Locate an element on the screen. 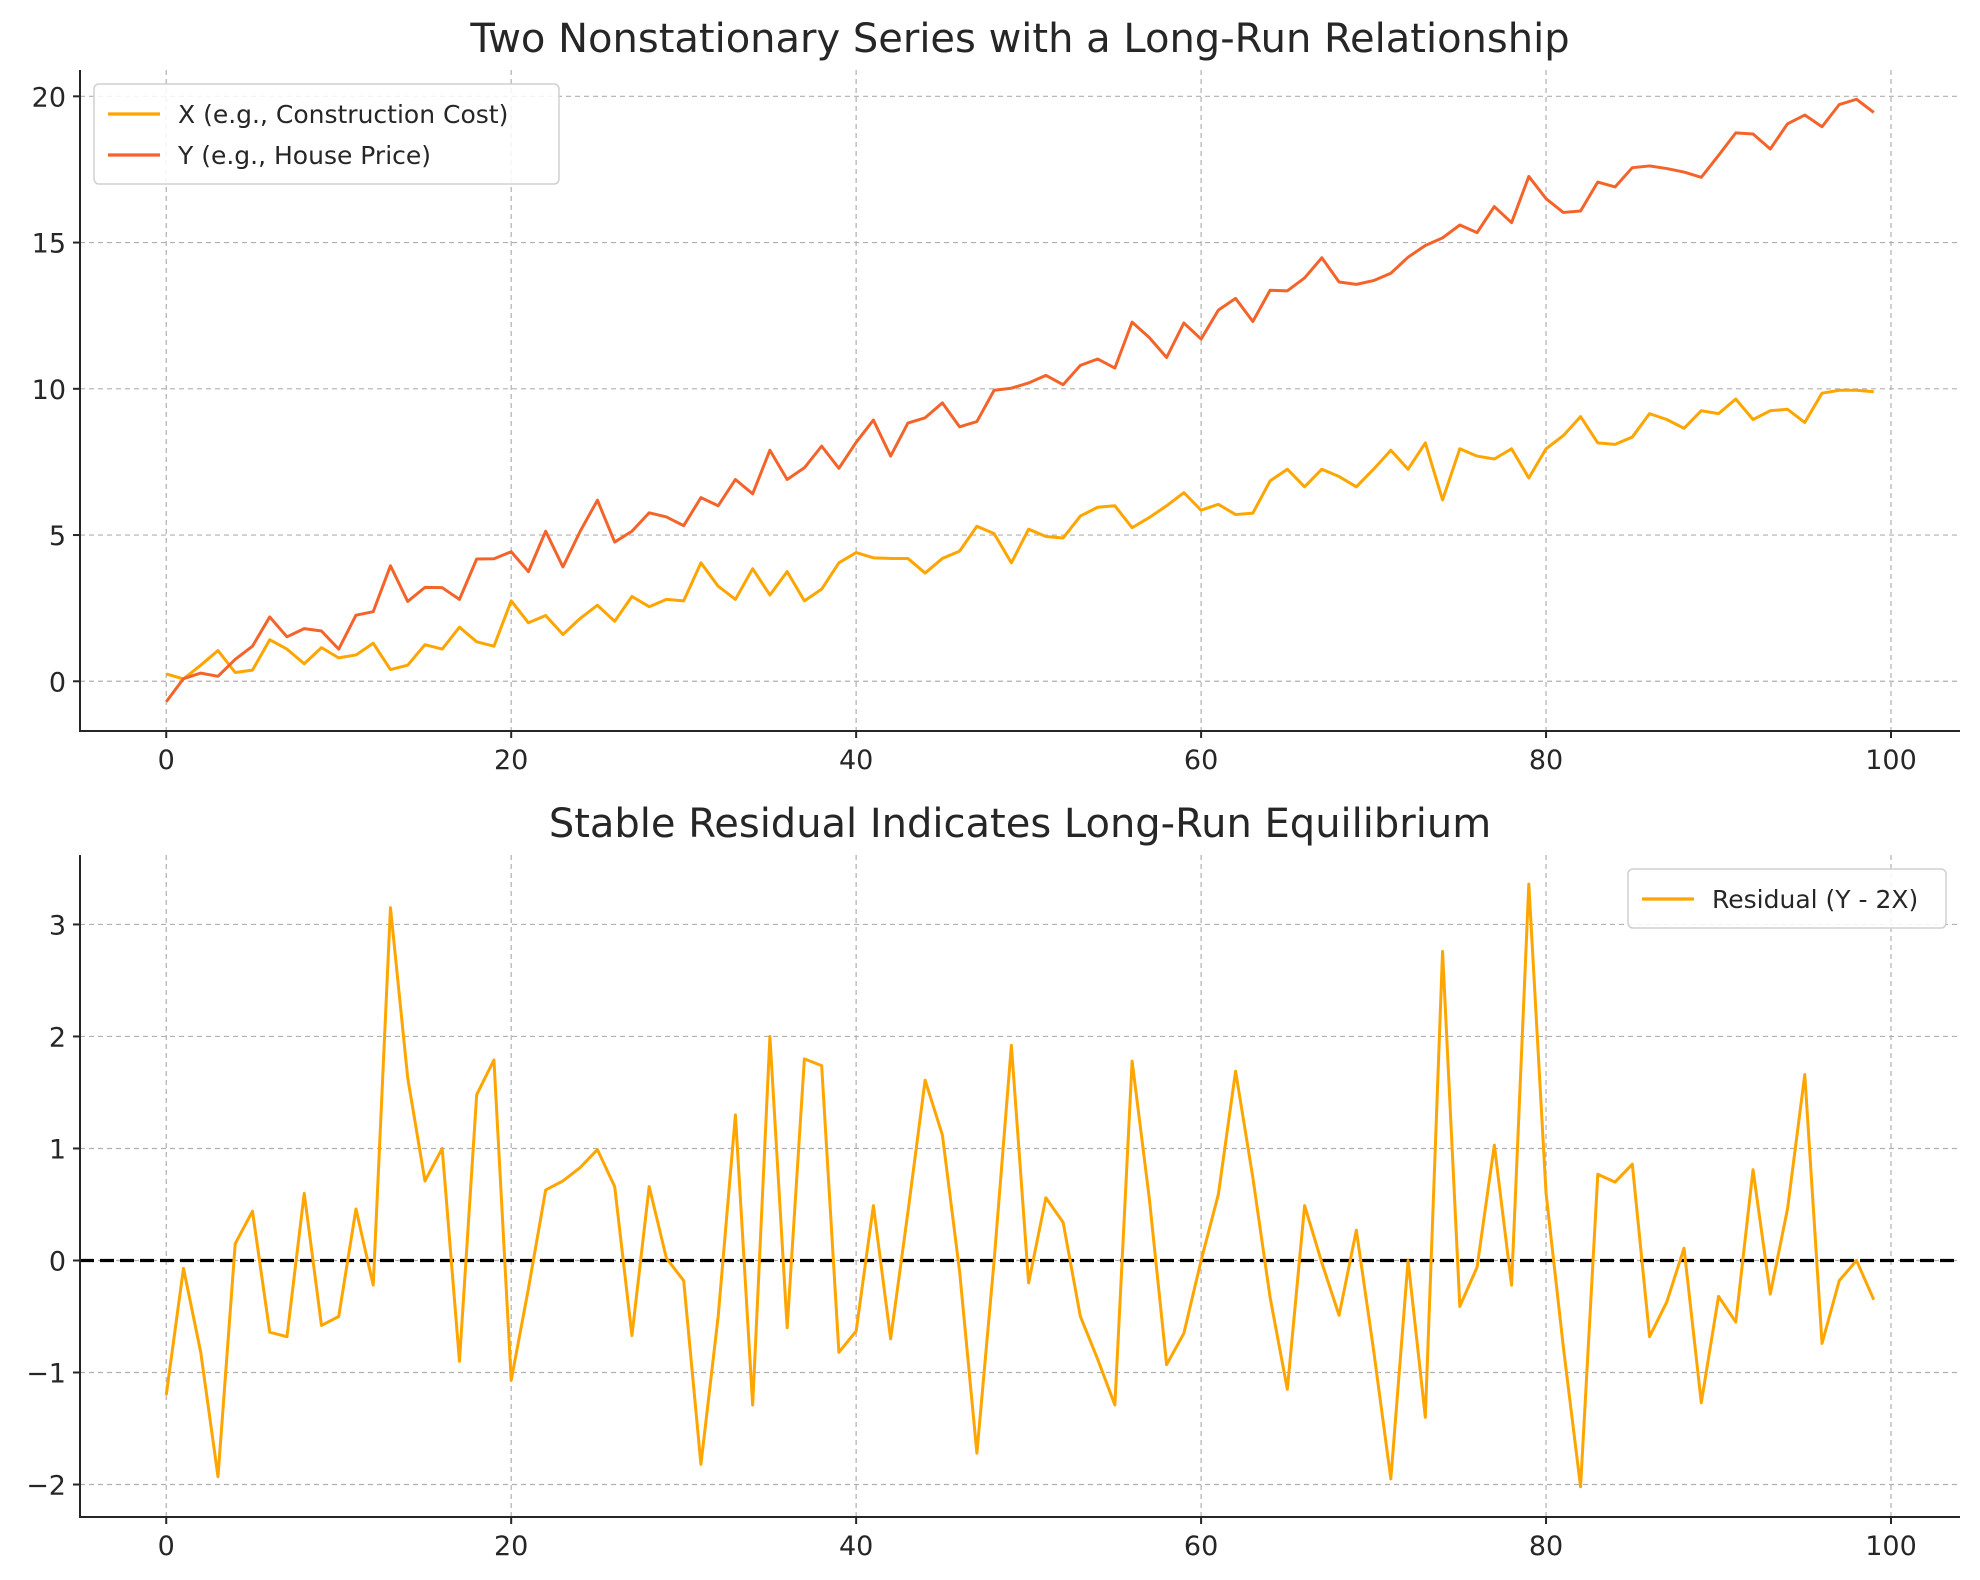 The image size is (1980, 1580). bottom-legend-label-0: Residual (Y - 2X) is located at coordinates (1815, 899).